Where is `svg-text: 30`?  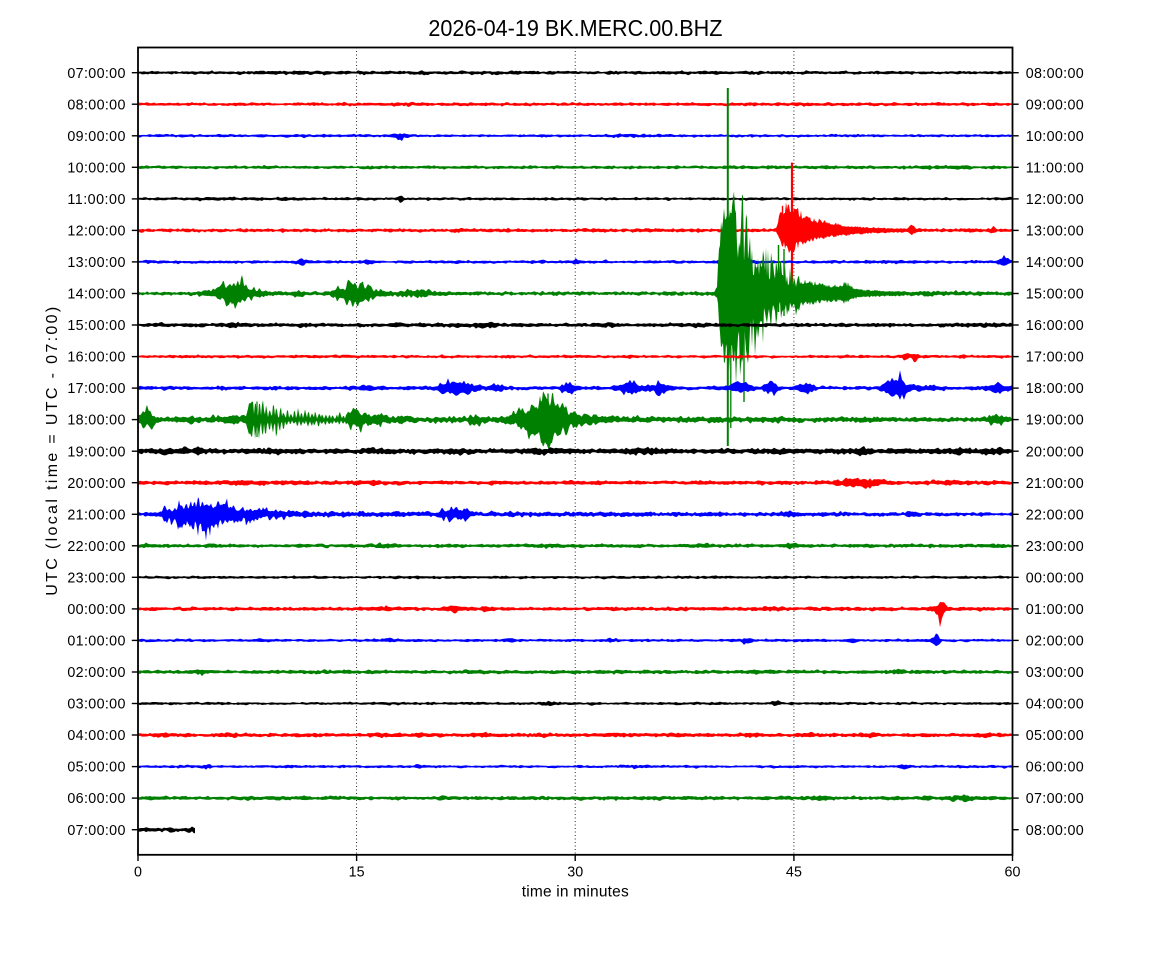 svg-text: 30 is located at coordinates (575, 873).